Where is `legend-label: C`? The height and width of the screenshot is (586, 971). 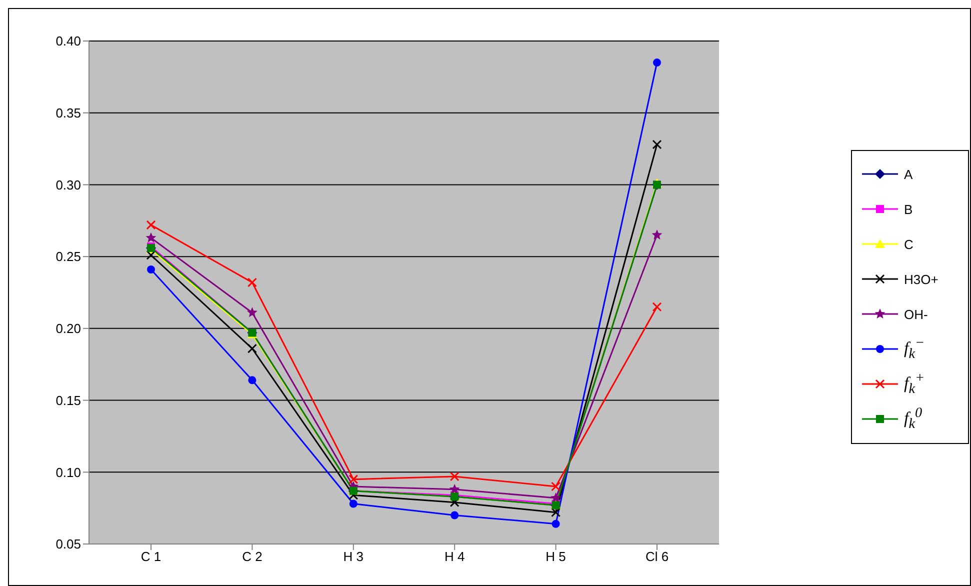 legend-label: C is located at coordinates (909, 244).